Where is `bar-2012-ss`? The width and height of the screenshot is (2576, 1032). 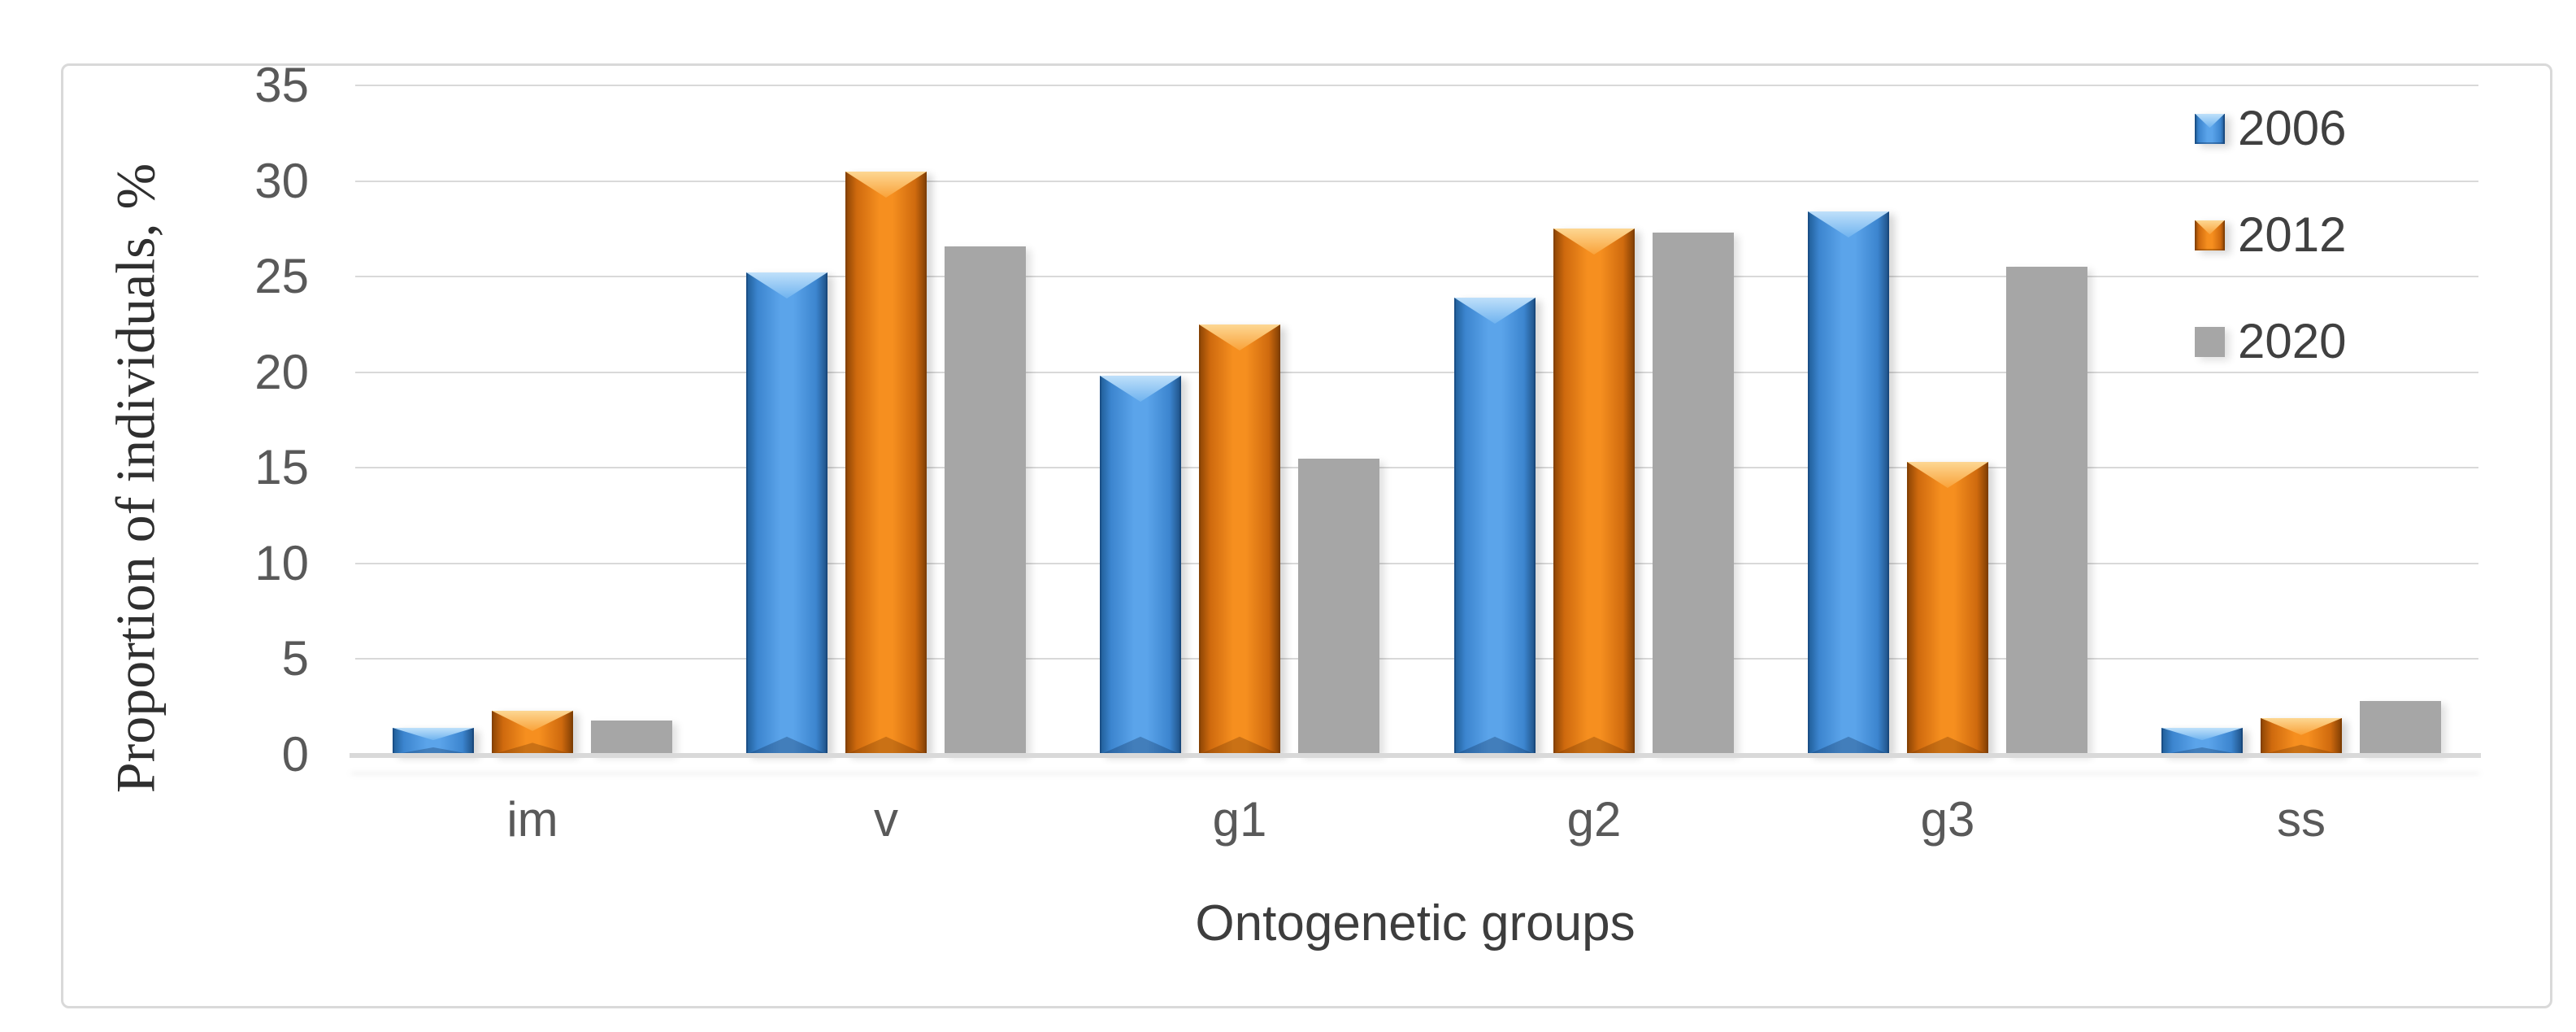 bar-2012-ss is located at coordinates (2301, 736).